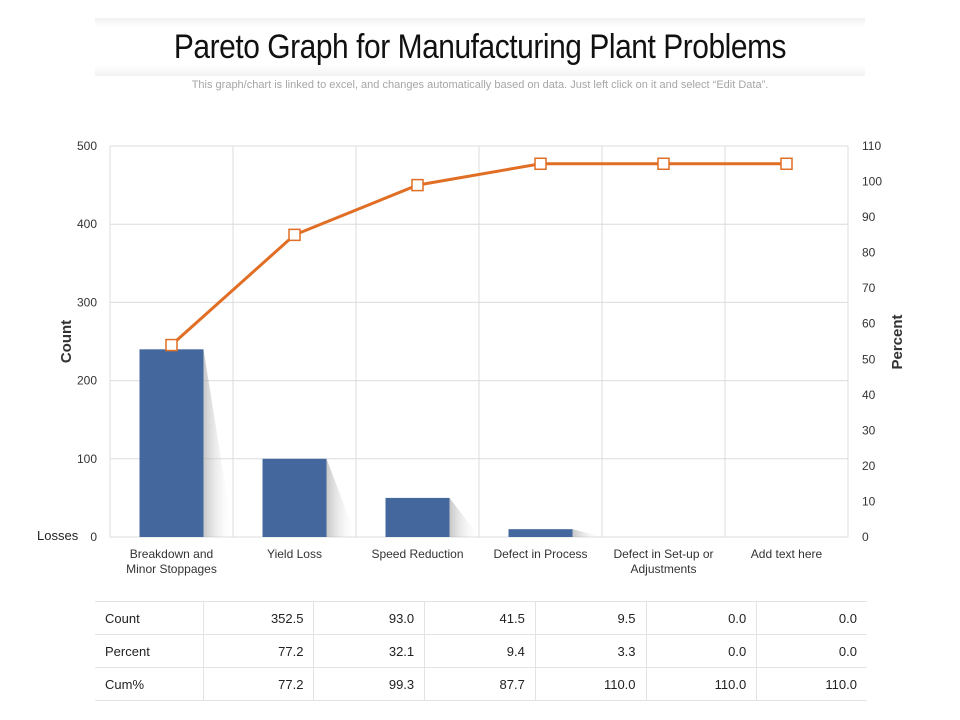 The width and height of the screenshot is (960, 720). I want to click on table-cell: 9.4, so click(480, 651).